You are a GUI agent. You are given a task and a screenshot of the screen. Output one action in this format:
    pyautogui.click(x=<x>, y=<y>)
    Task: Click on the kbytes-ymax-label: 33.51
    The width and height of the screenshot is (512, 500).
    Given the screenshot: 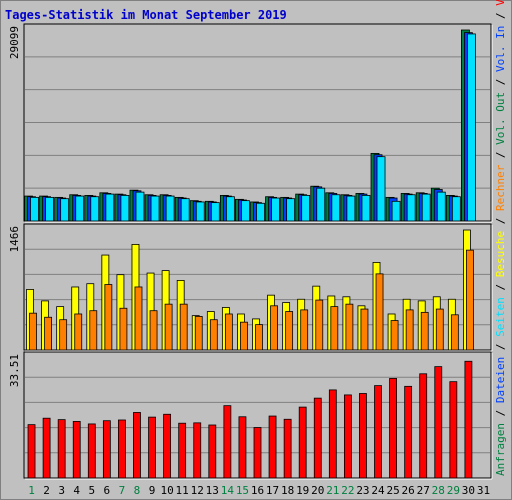 What is the action you would take?
    pyautogui.click(x=14, y=370)
    